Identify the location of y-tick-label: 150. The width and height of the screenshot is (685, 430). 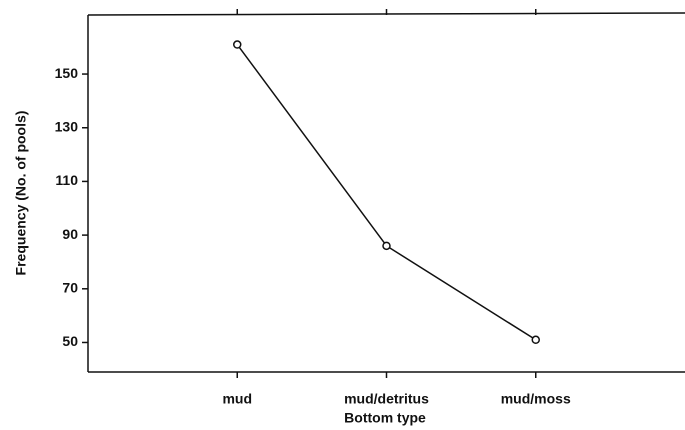
(67, 73).